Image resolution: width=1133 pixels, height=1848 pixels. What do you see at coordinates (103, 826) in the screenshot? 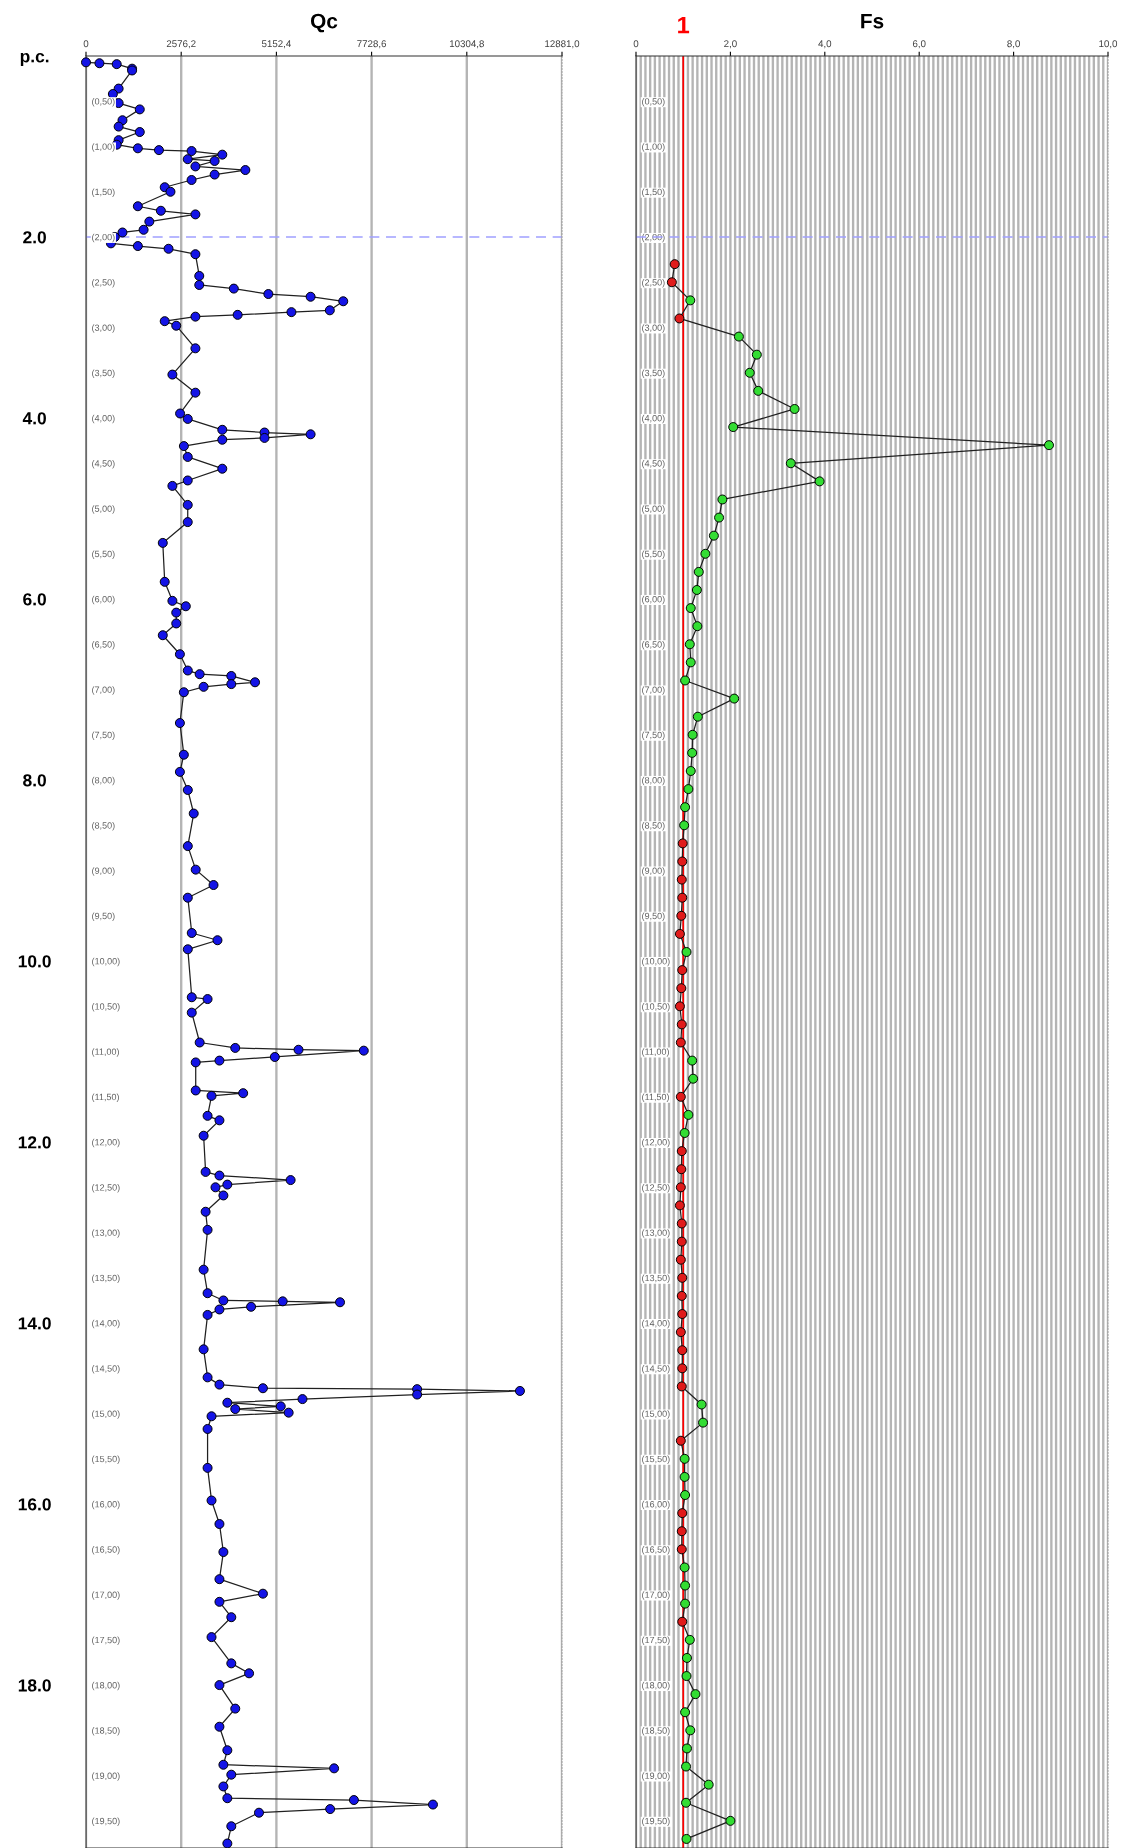
I see `y2-tick-label: (8,50)` at bounding box center [103, 826].